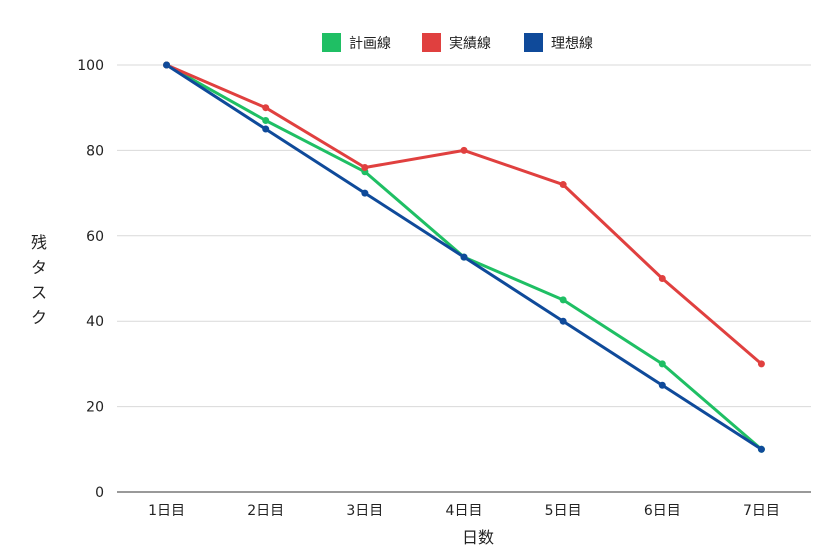 The width and height of the screenshot is (840, 560). Describe the element at coordinates (95, 408) in the screenshot. I see `y-tick-label: 20` at that location.